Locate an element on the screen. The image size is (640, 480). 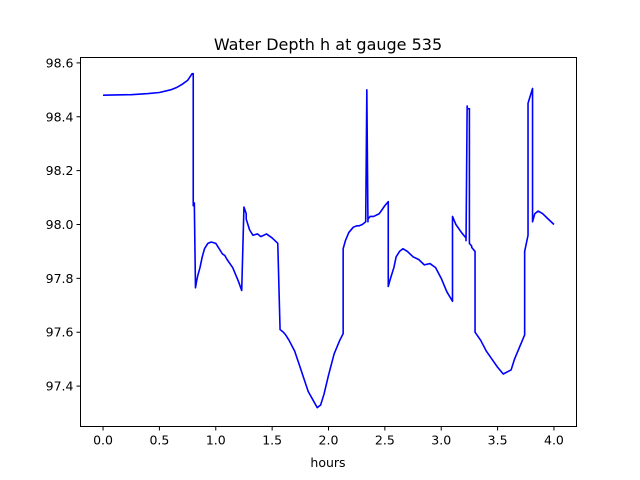
x-tick-label: 0.5 is located at coordinates (159, 440).